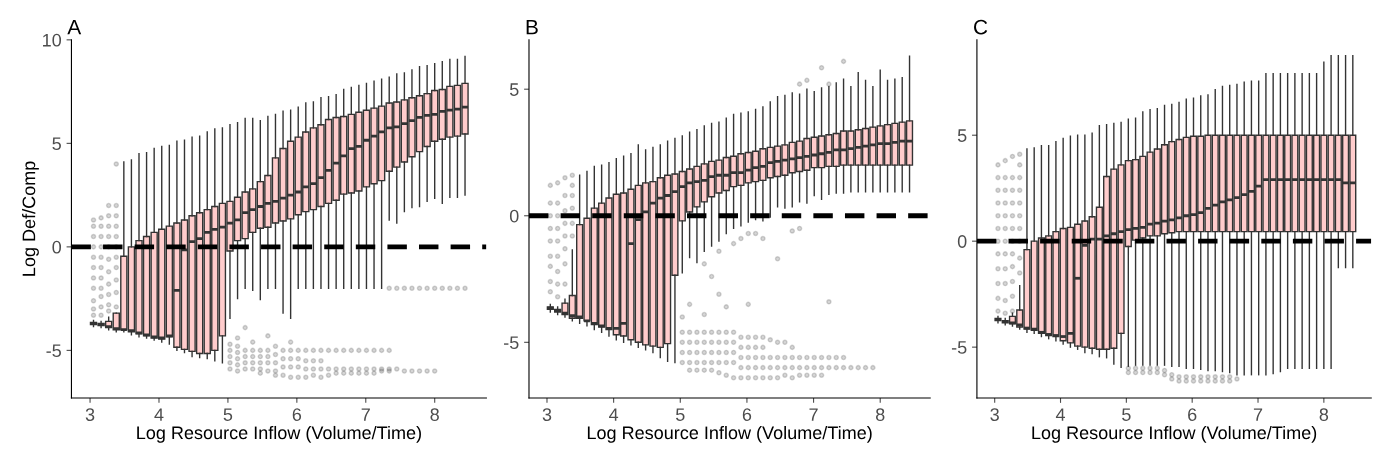 This screenshot has height=458, width=1374. I want to click on y-axis-title: Log Def/Comp, so click(30, 218).